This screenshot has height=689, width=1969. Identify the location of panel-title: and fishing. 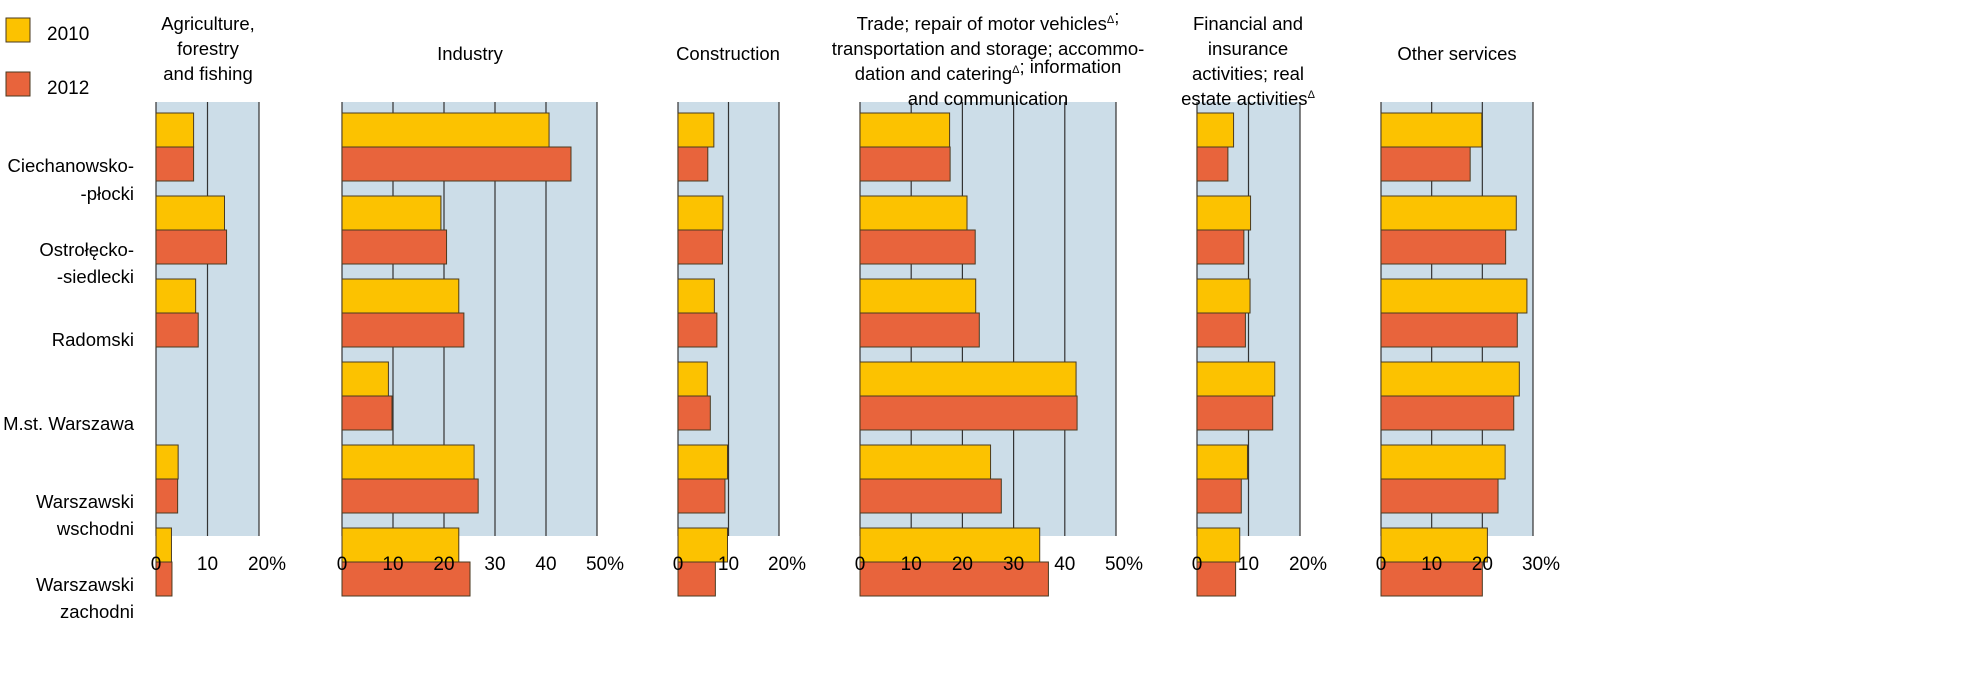
(207, 73).